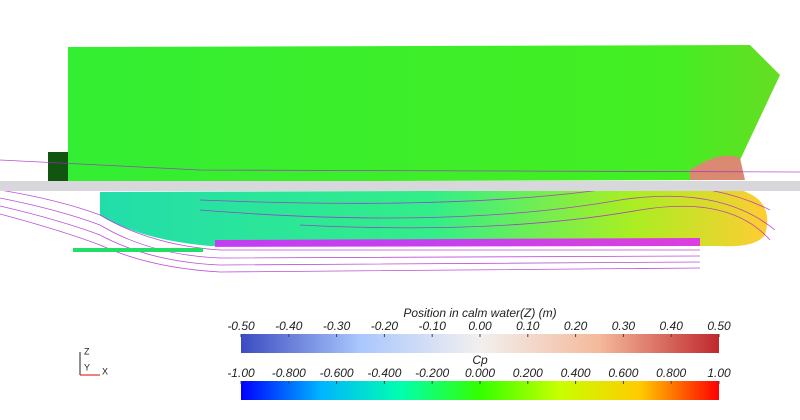 The image size is (800, 420). Describe the element at coordinates (434, 218) in the screenshot. I see `hull-submerged` at that location.